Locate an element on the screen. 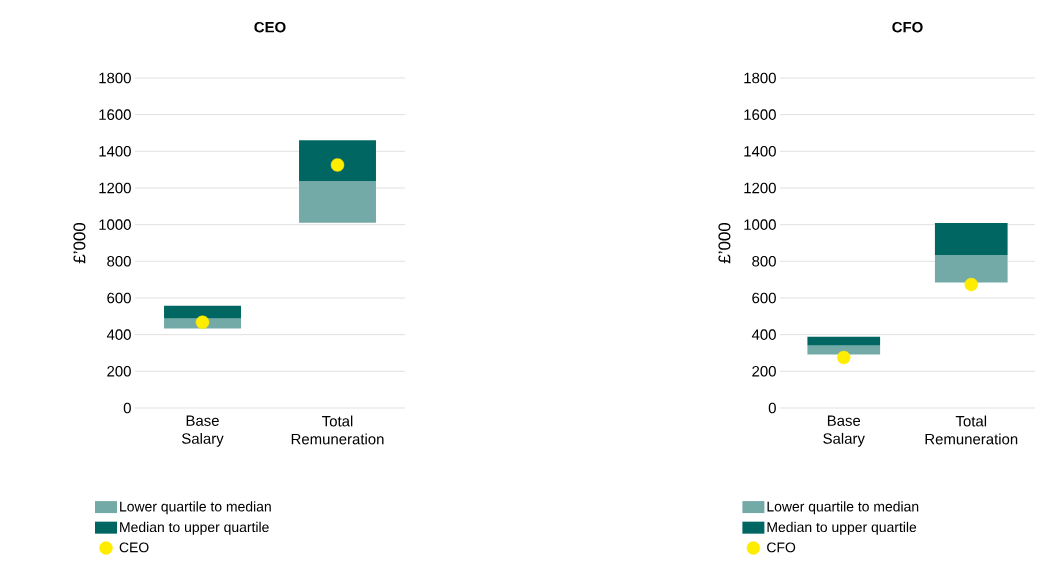  legend-label: CFO is located at coordinates (781, 547).